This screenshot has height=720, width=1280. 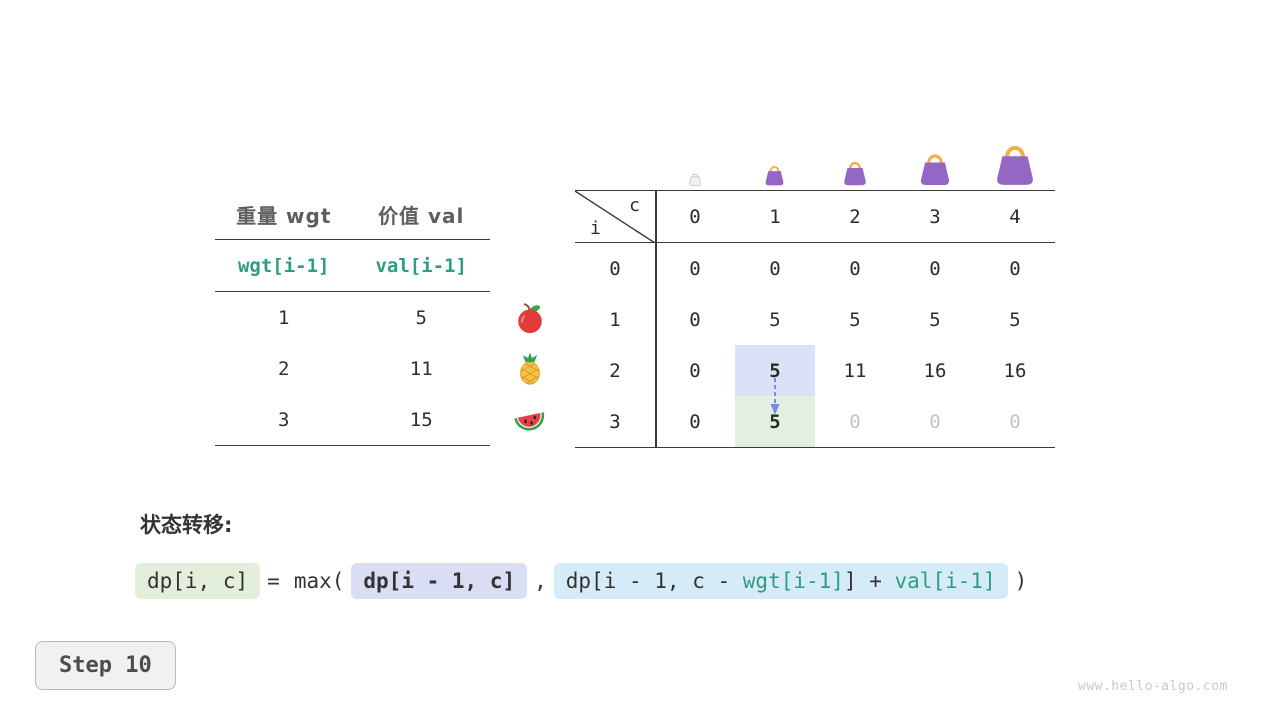 What do you see at coordinates (634, 205) in the screenshot?
I see `corner-col-label: c` at bounding box center [634, 205].